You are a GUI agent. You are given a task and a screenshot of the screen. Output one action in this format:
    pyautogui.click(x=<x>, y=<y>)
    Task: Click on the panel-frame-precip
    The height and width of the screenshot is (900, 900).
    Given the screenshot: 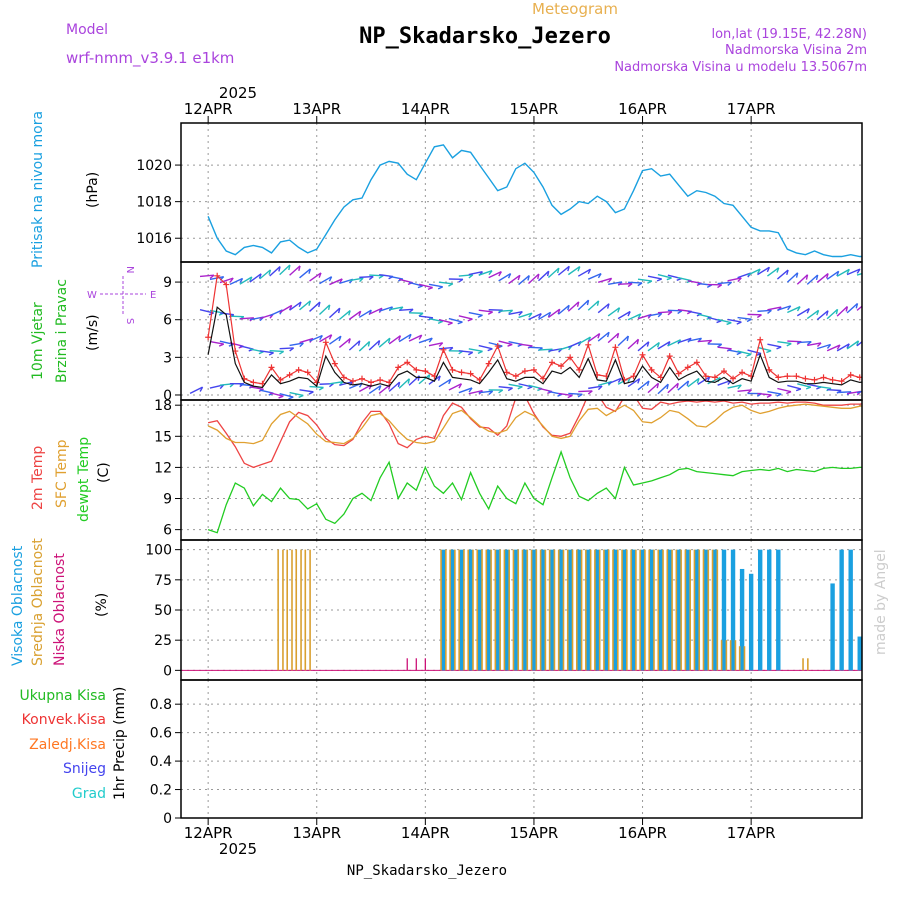 What is the action you would take?
    pyautogui.click(x=521, y=749)
    